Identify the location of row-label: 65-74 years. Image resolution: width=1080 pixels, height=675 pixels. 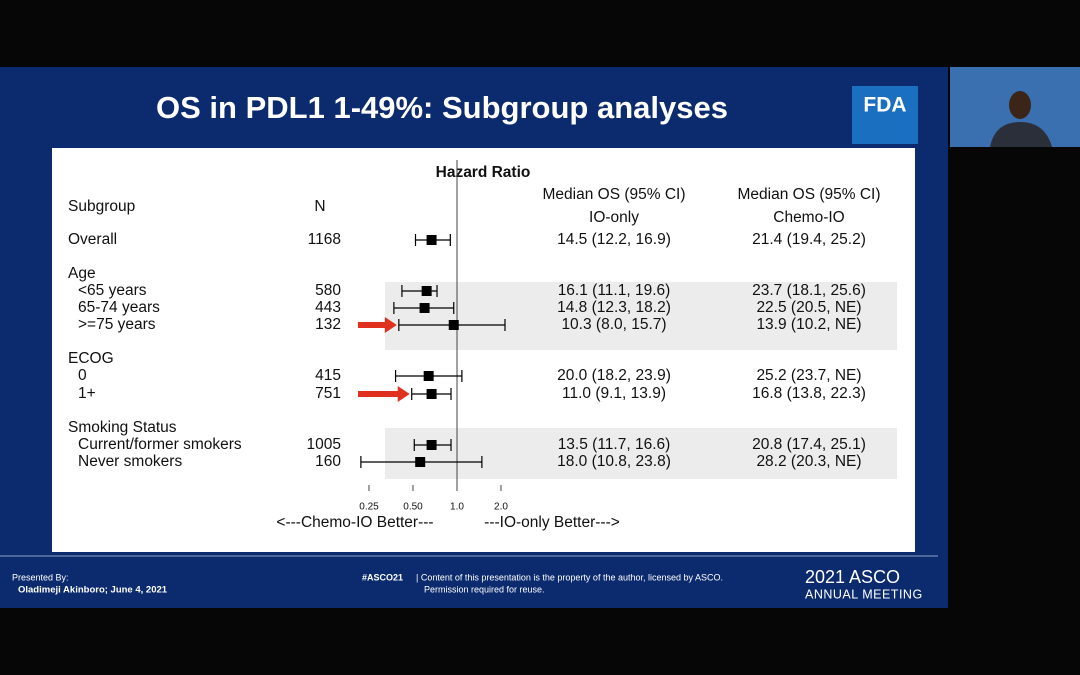
(119, 307).